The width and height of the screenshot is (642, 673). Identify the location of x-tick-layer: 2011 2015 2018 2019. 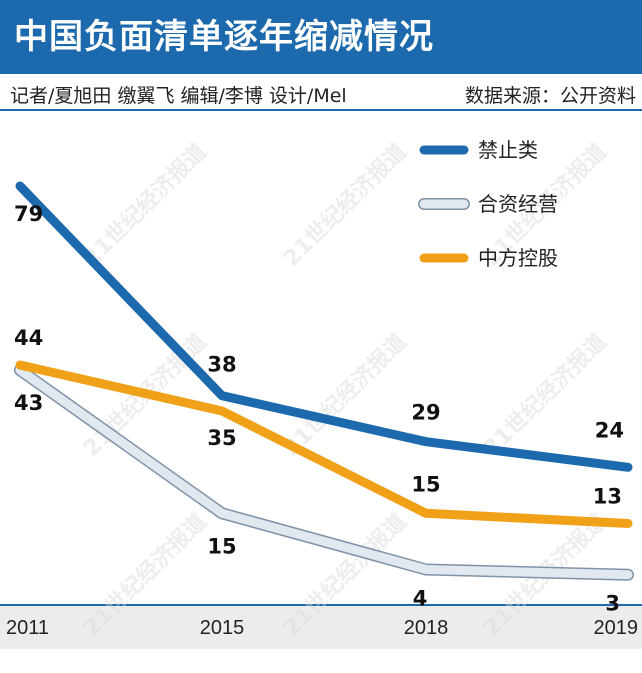
(322, 628).